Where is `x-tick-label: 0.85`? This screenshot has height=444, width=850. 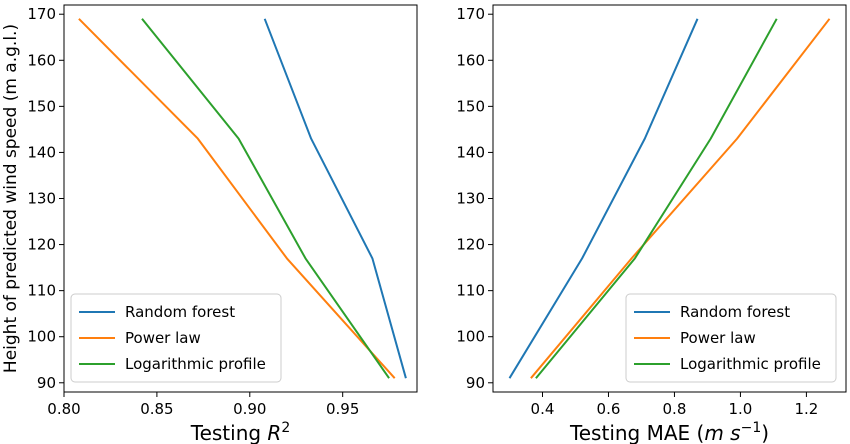 x-tick-label: 0.85 is located at coordinates (156, 409).